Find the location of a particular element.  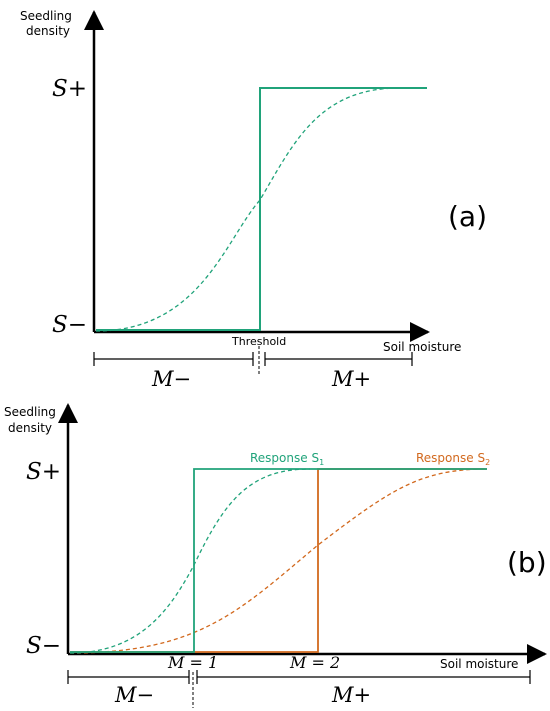

panel-a-xlabel: Soil moisture is located at coordinates (422, 347).